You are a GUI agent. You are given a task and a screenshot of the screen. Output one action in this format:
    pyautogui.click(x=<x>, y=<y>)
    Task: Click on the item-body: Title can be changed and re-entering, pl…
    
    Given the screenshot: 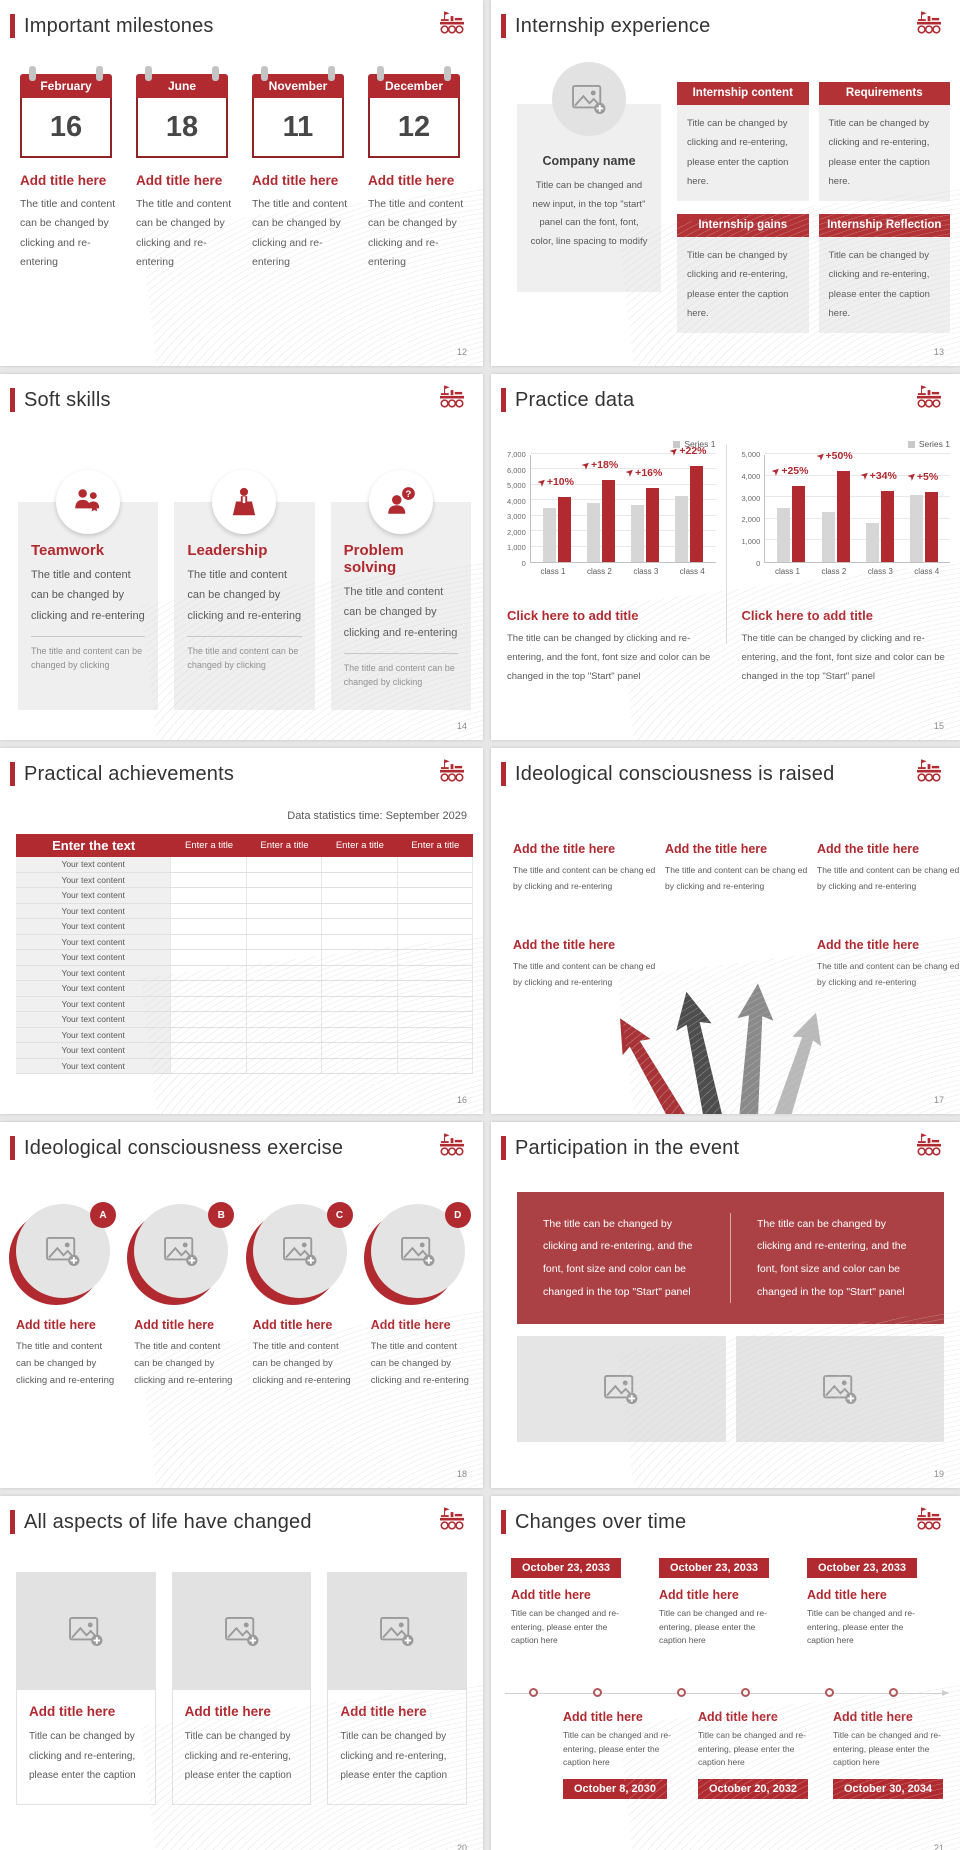 What is the action you would take?
    pyautogui.click(x=752, y=1749)
    